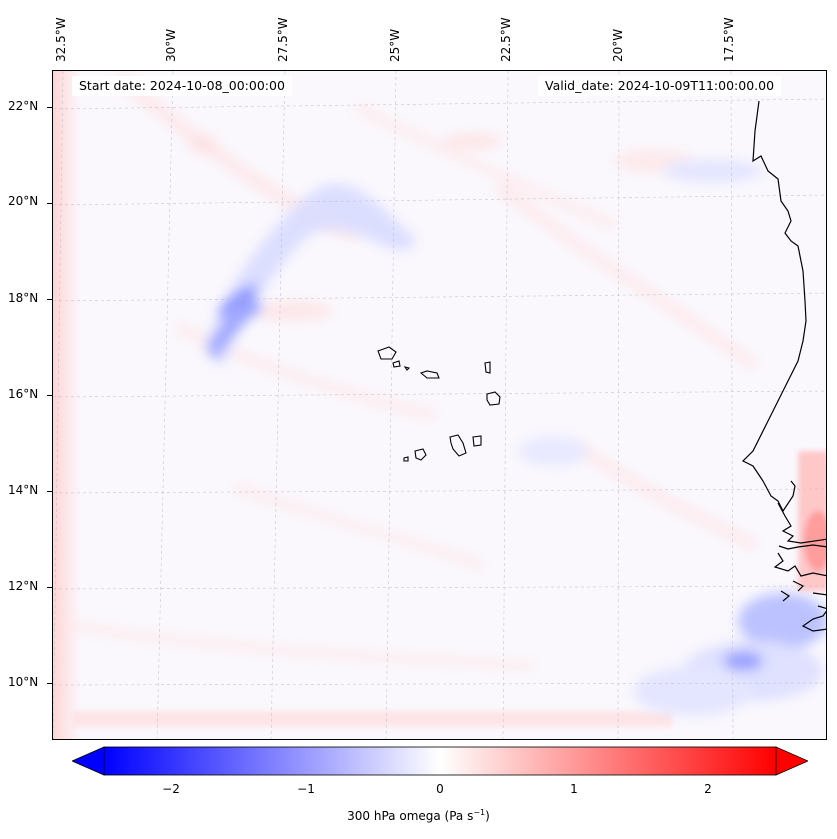 Image resolution: width=837 pixels, height=839 pixels. What do you see at coordinates (801, 523) in the screenshot?
I see `coast-senegal` at bounding box center [801, 523].